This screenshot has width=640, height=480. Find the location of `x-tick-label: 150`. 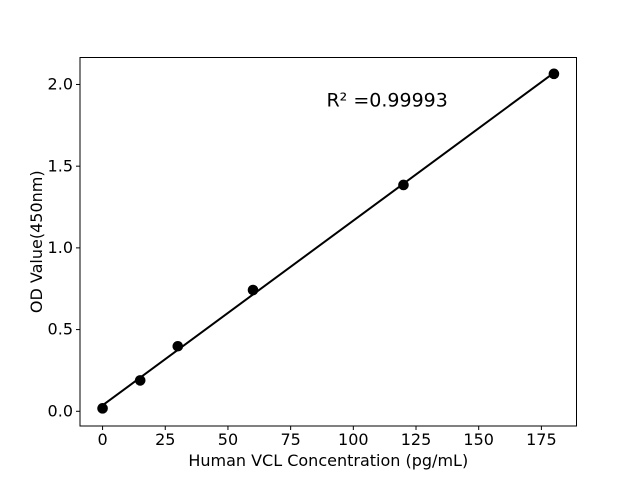

x-tick-label: 150 is located at coordinates (478, 439).